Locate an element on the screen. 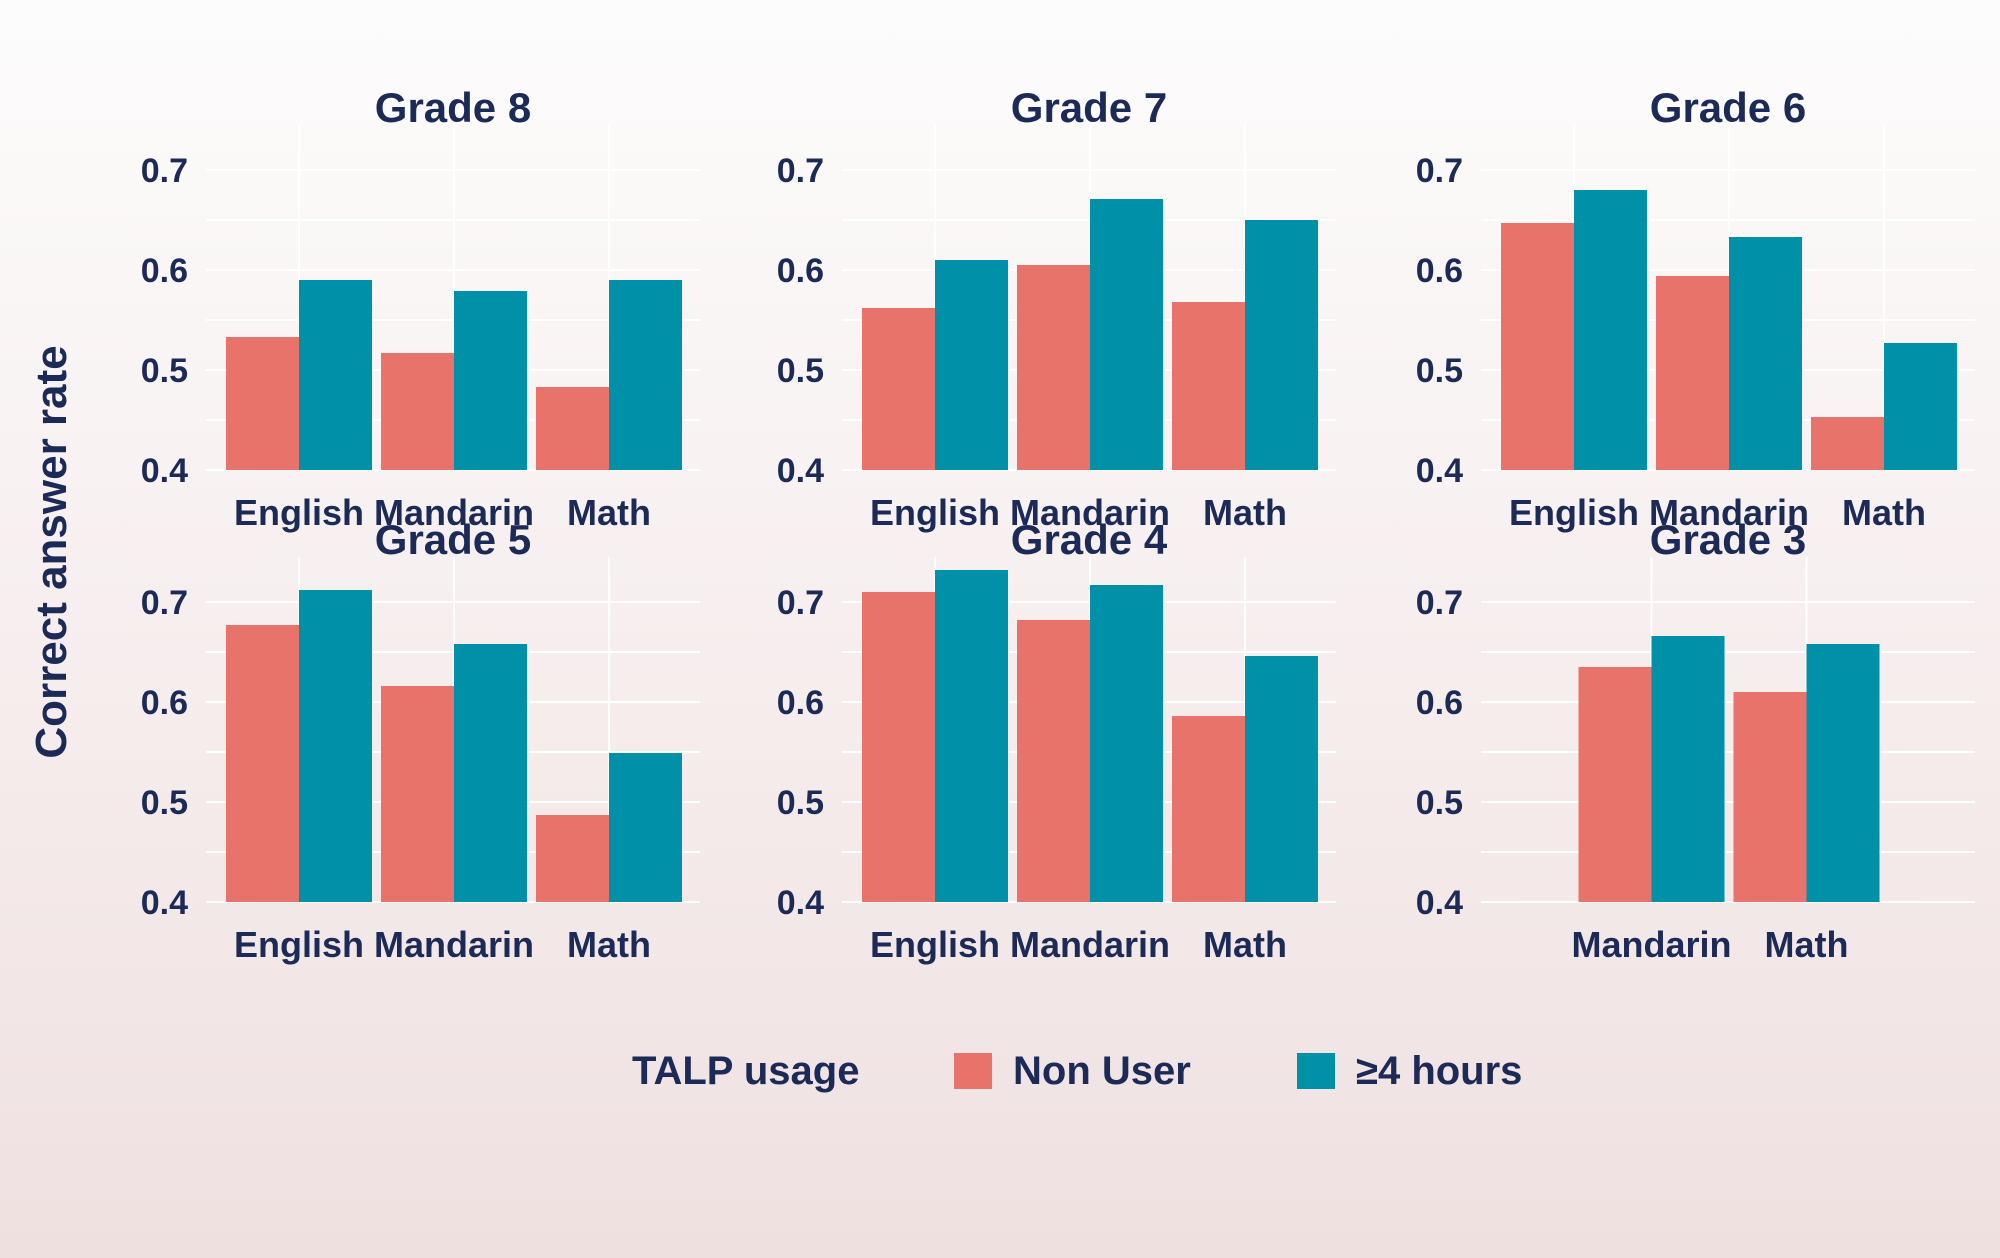  y-axis-label: Correct answer rate is located at coordinates (51, 551).